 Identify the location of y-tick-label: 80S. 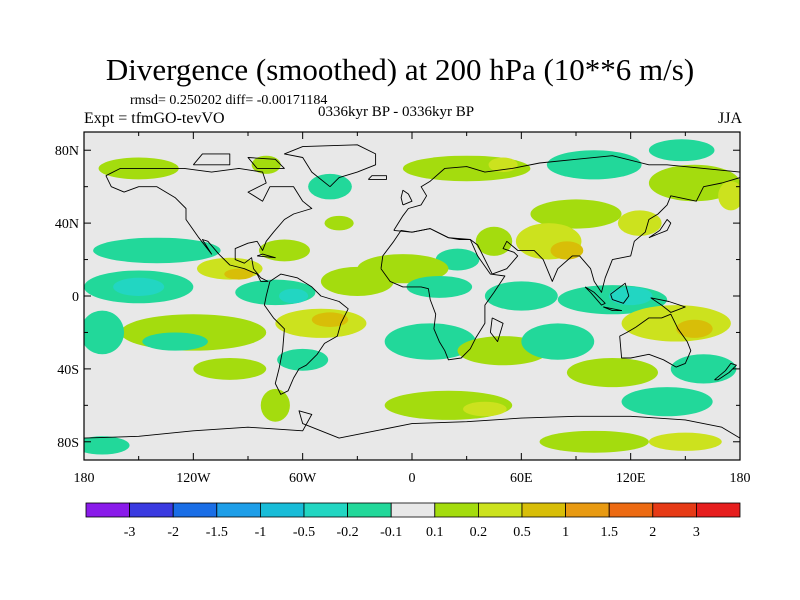
(68, 443).